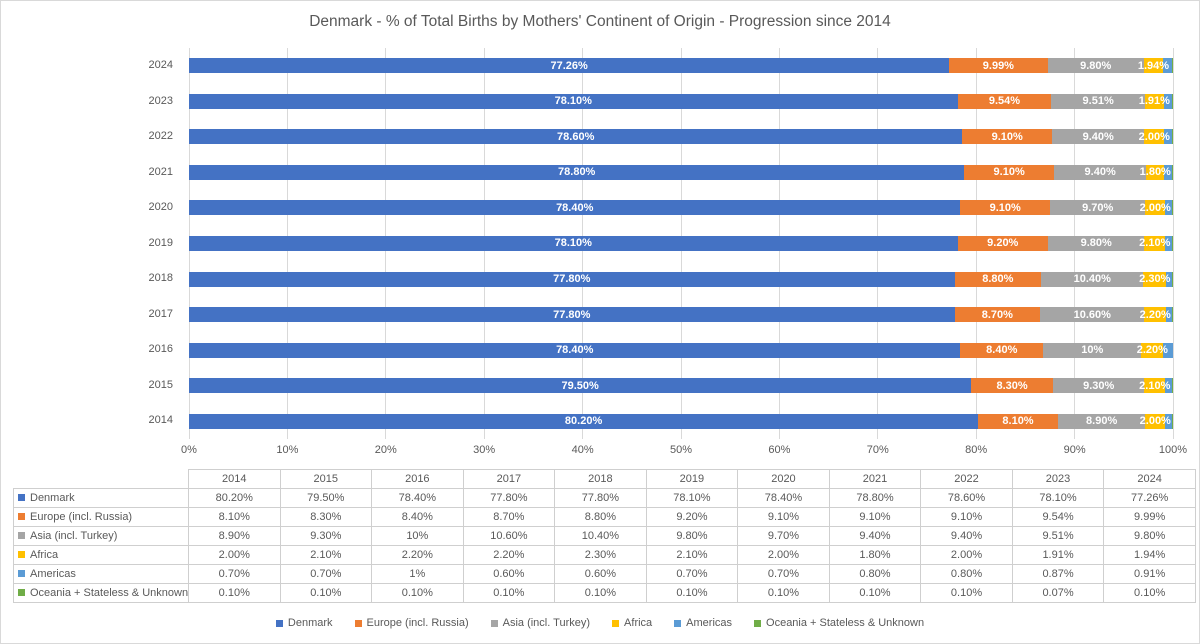  What do you see at coordinates (101, 479) in the screenshot?
I see `table-corner-cell` at bounding box center [101, 479].